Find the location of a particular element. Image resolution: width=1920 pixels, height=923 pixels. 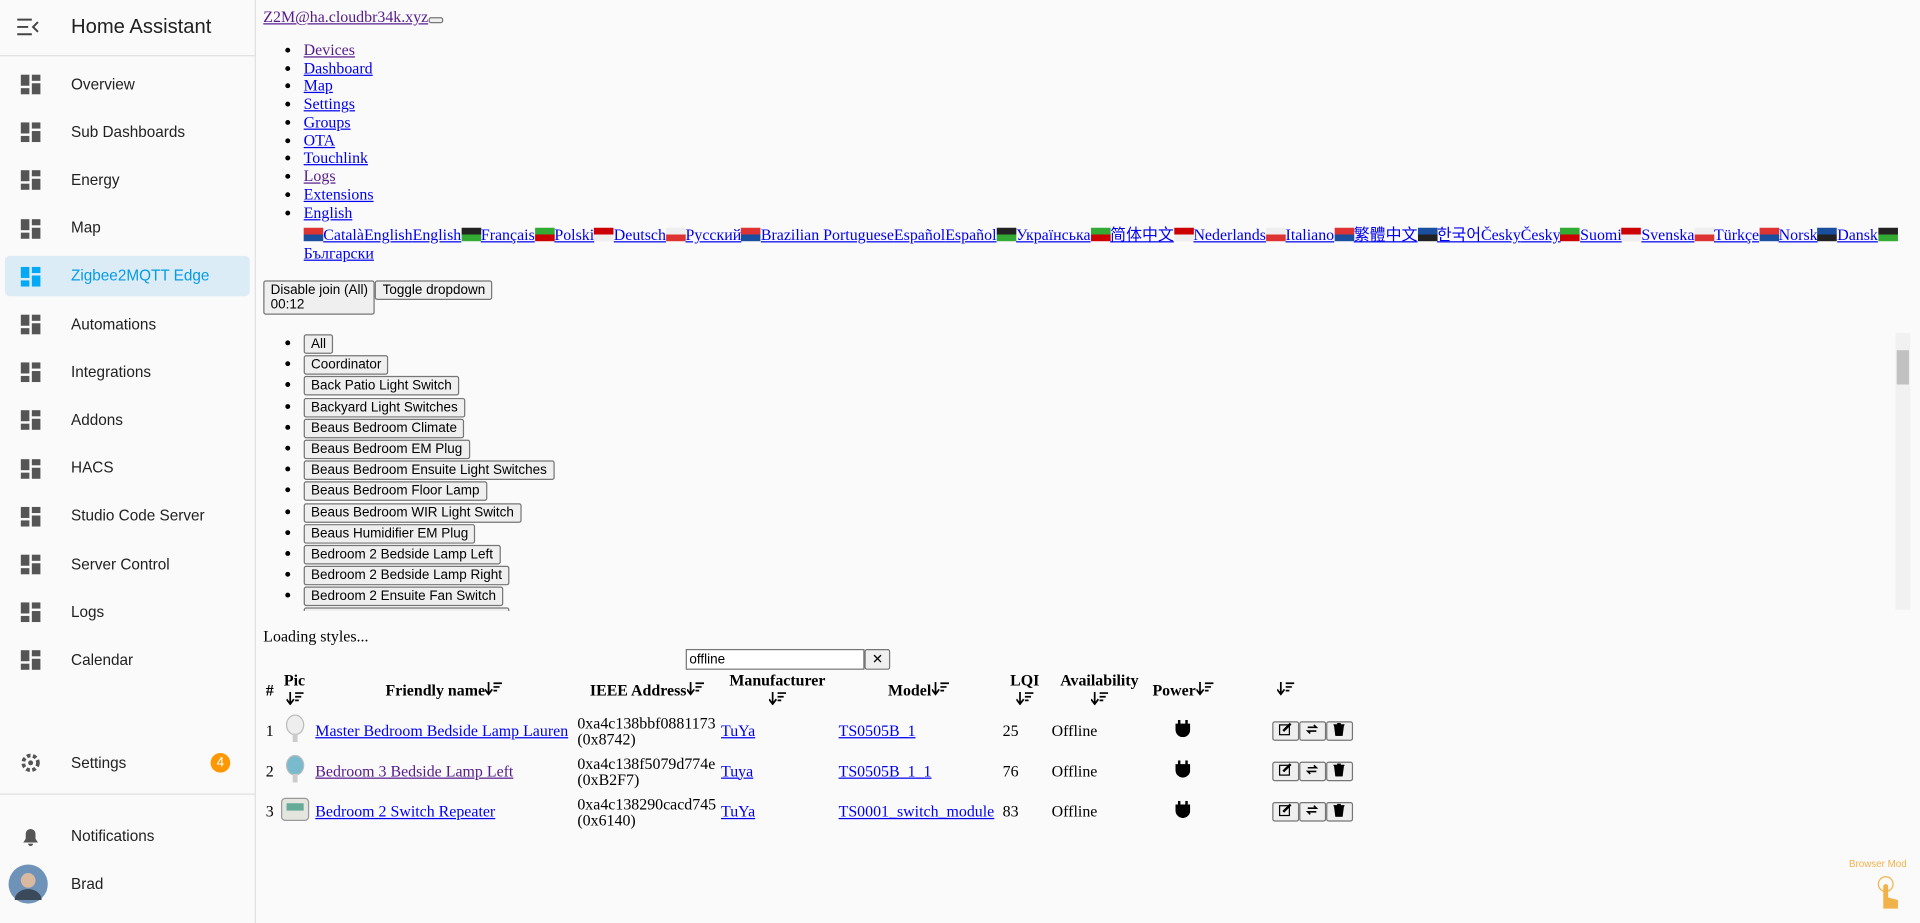

language: ČeskyČesky is located at coordinates (1521, 234).